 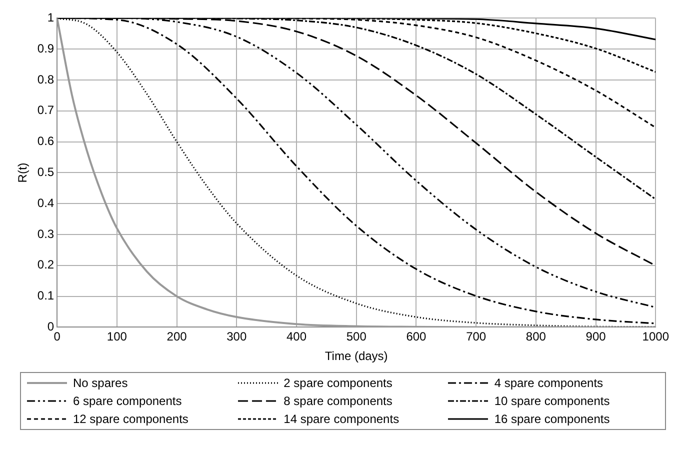 I want to click on x-tick-label: 600, so click(x=416, y=337).